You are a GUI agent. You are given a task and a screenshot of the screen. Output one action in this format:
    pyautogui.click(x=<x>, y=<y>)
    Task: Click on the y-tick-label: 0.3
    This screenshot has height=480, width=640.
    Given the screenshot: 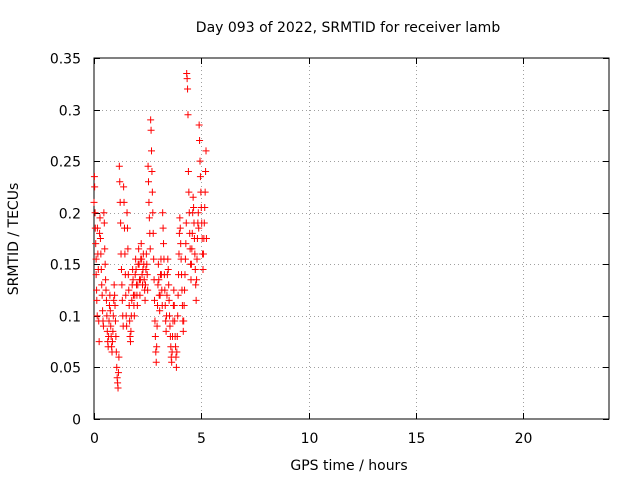 What is the action you would take?
    pyautogui.click(x=70, y=112)
    